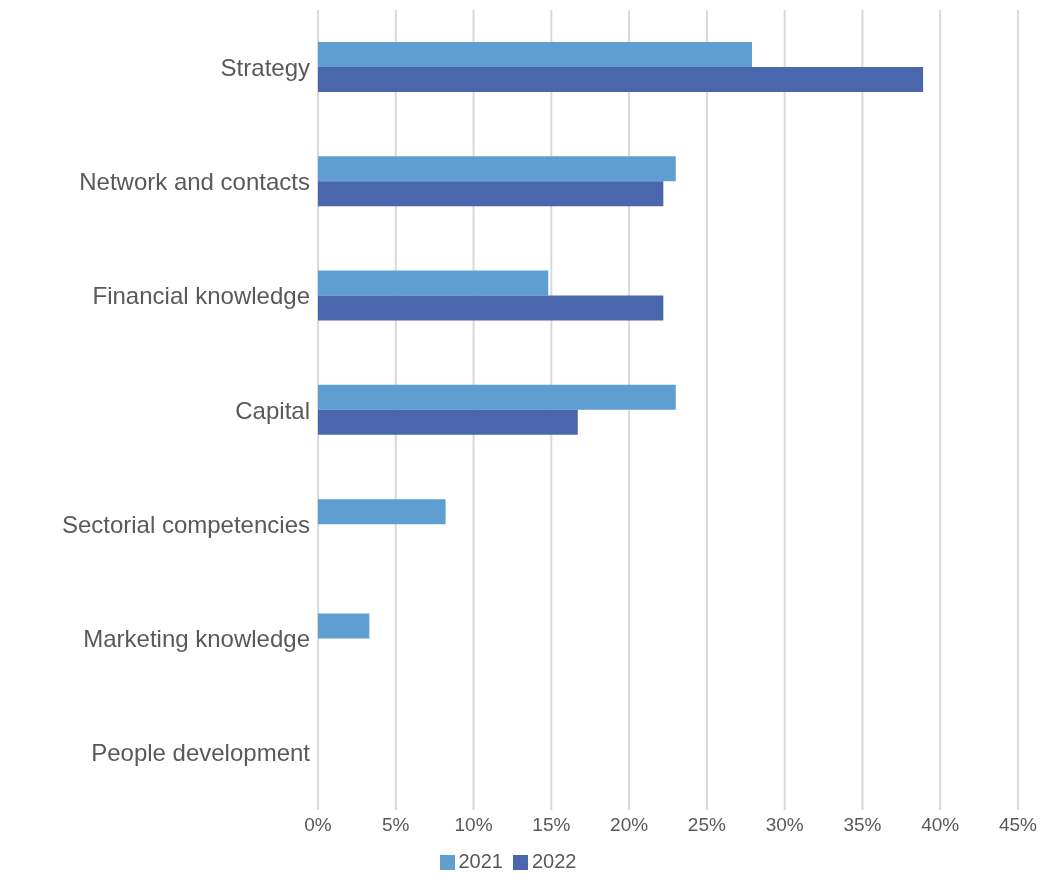  Describe the element at coordinates (707, 825) in the screenshot. I see `x-tick-label: 25%` at that location.